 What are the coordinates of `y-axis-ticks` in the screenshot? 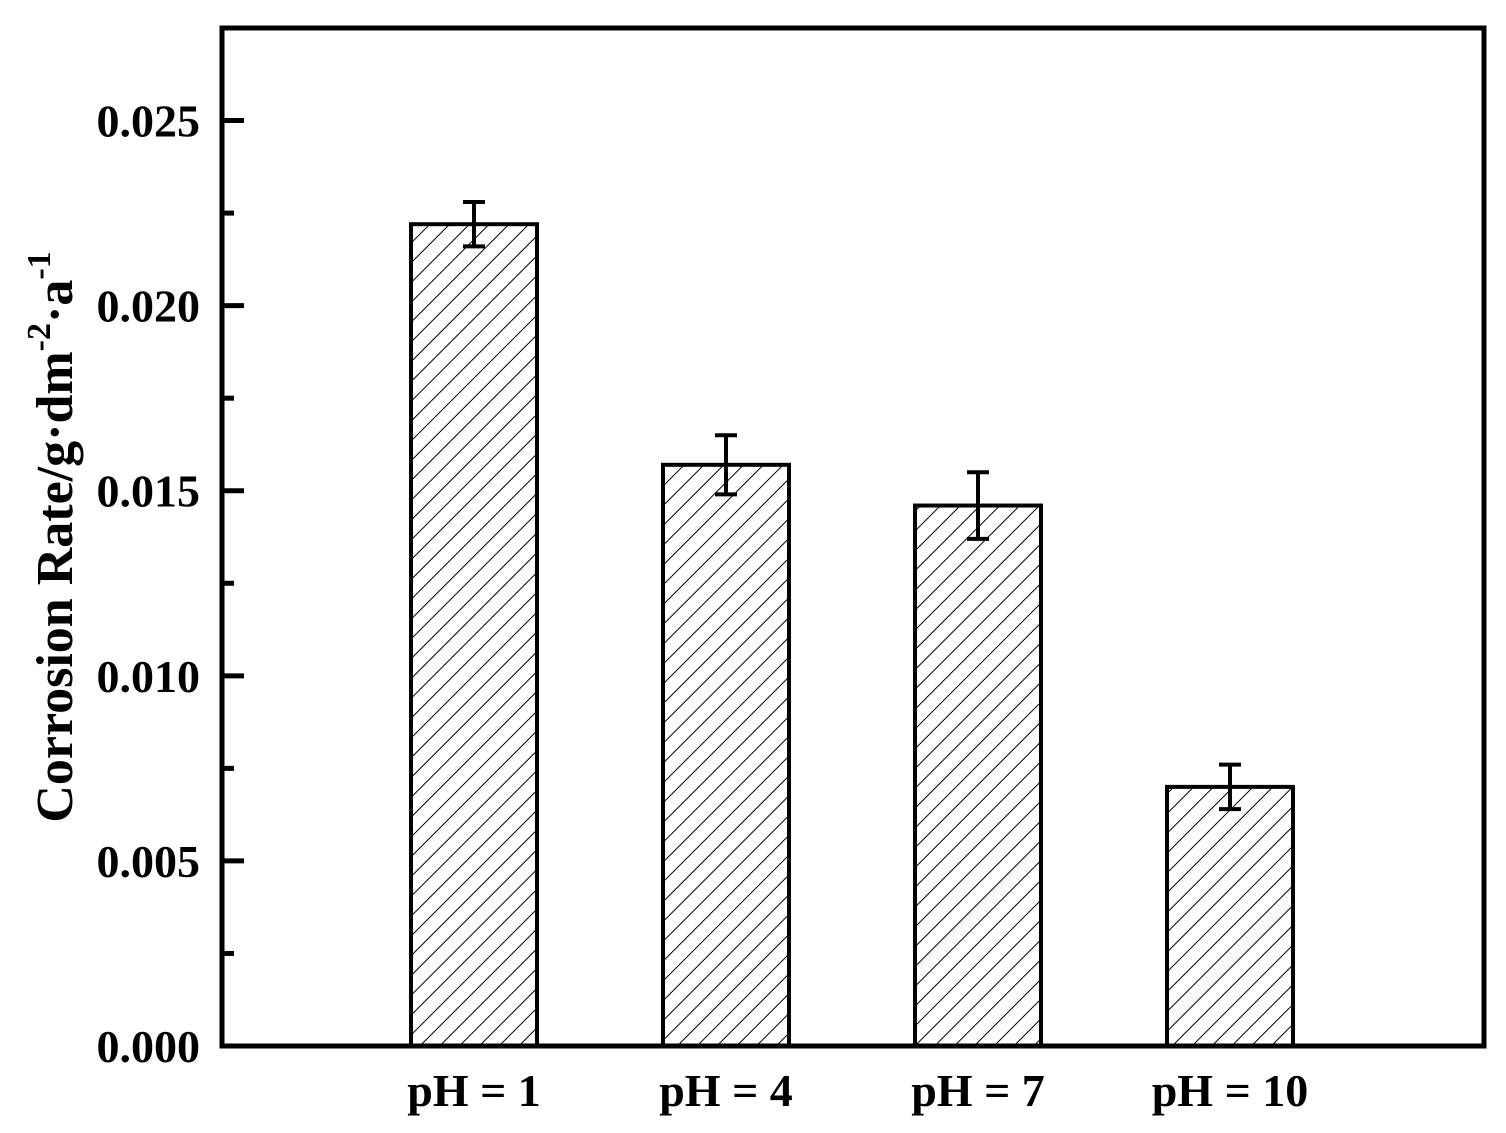 It's located at (233, 583).